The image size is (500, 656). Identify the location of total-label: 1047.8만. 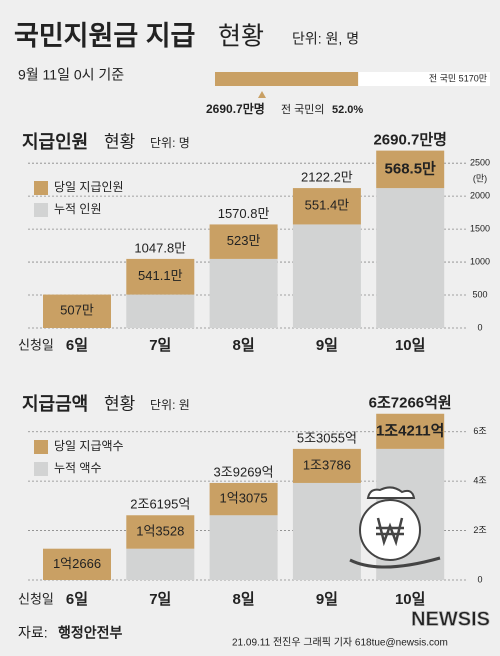
(160, 247).